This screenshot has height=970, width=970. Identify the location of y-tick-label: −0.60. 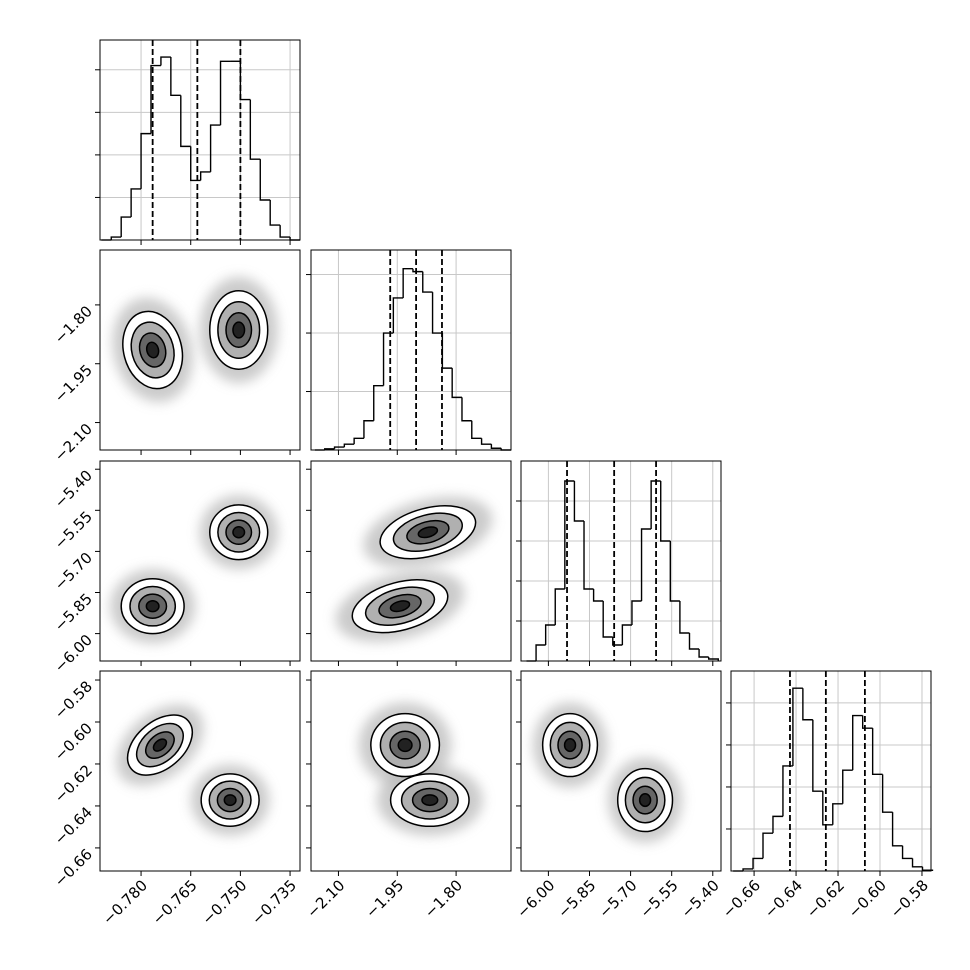
(73, 741).